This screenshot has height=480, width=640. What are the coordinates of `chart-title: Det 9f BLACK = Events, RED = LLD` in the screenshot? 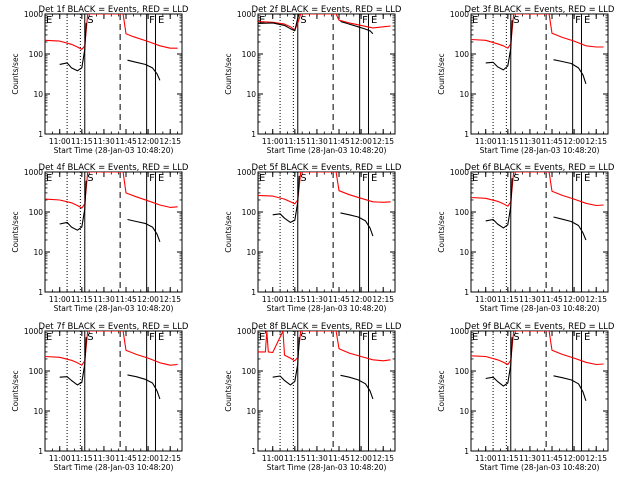 It's located at (540, 327).